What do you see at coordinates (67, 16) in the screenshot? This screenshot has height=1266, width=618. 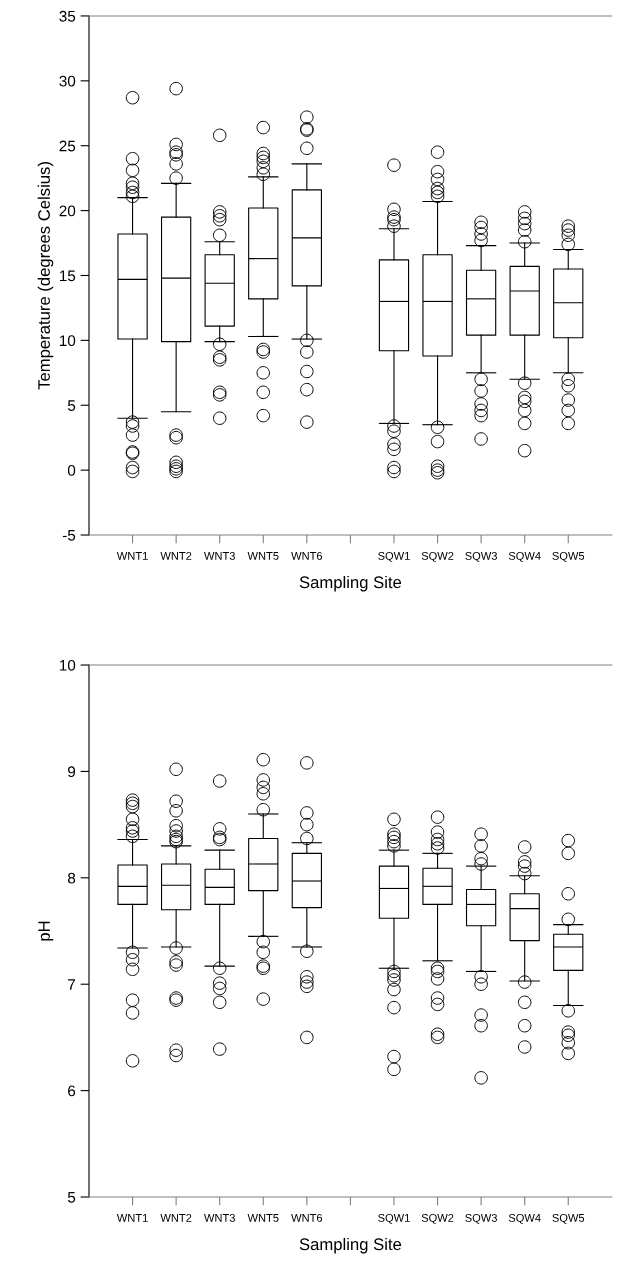 I see `y-tick-label: 35` at bounding box center [67, 16].